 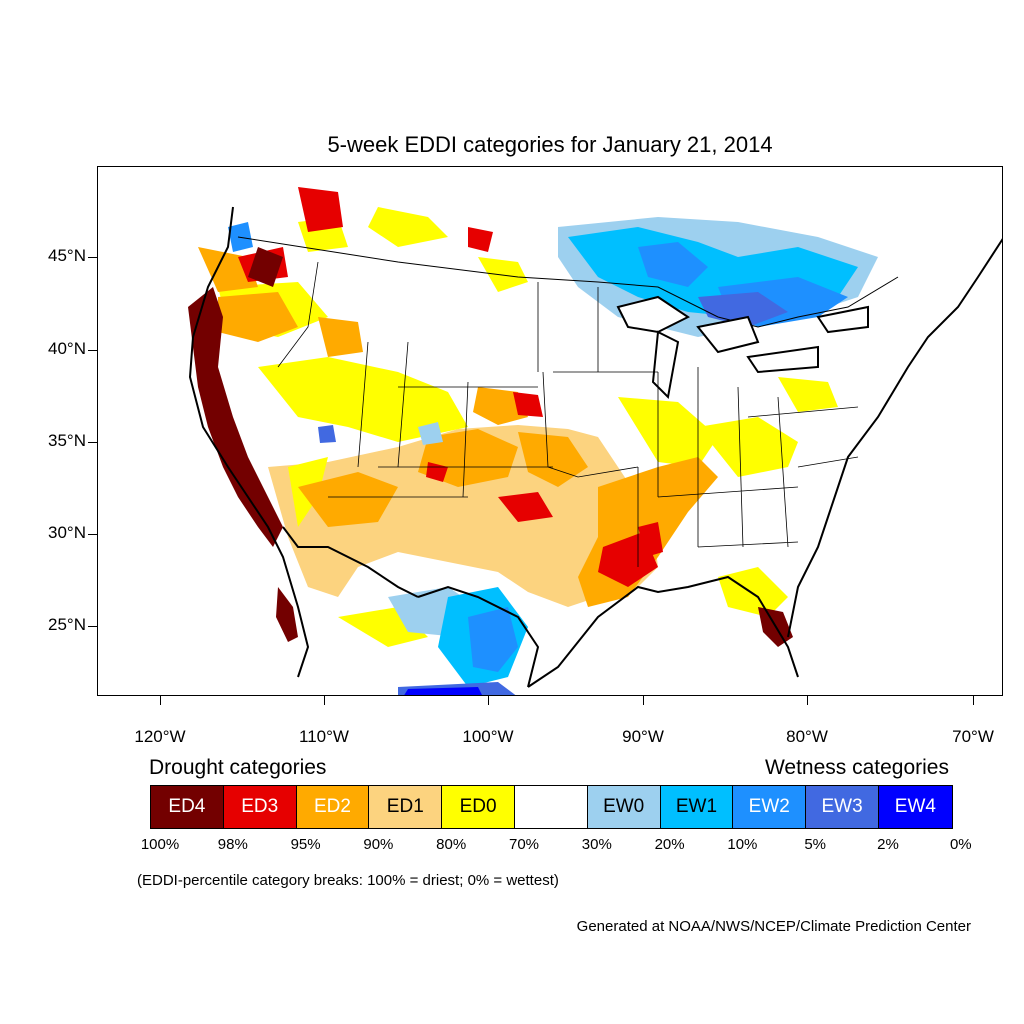 What do you see at coordinates (697, 807) in the screenshot?
I see `legend-swatch-ew1: EW1` at bounding box center [697, 807].